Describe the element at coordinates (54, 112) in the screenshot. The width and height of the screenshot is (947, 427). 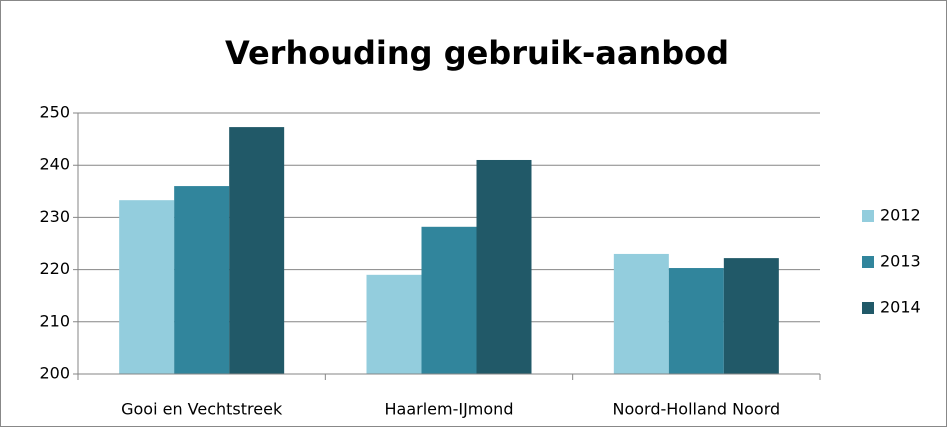
I see `y-tick-label: 250` at that location.